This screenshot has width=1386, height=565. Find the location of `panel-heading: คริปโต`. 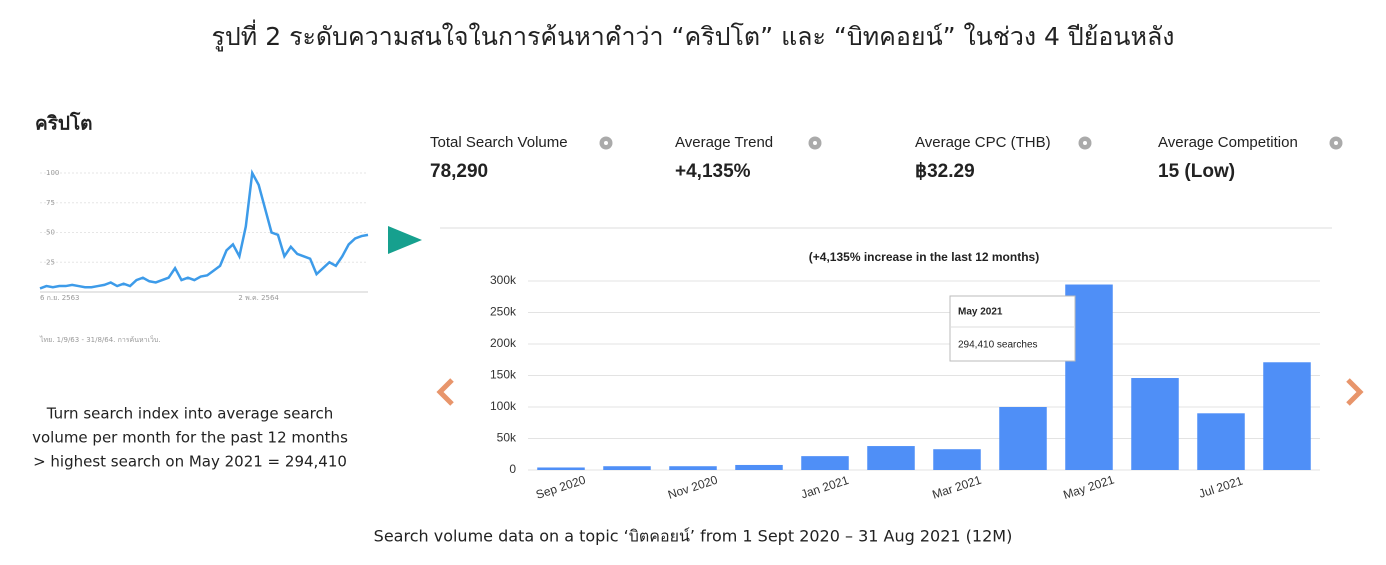

panel-heading: คริปโต is located at coordinates (64, 123).